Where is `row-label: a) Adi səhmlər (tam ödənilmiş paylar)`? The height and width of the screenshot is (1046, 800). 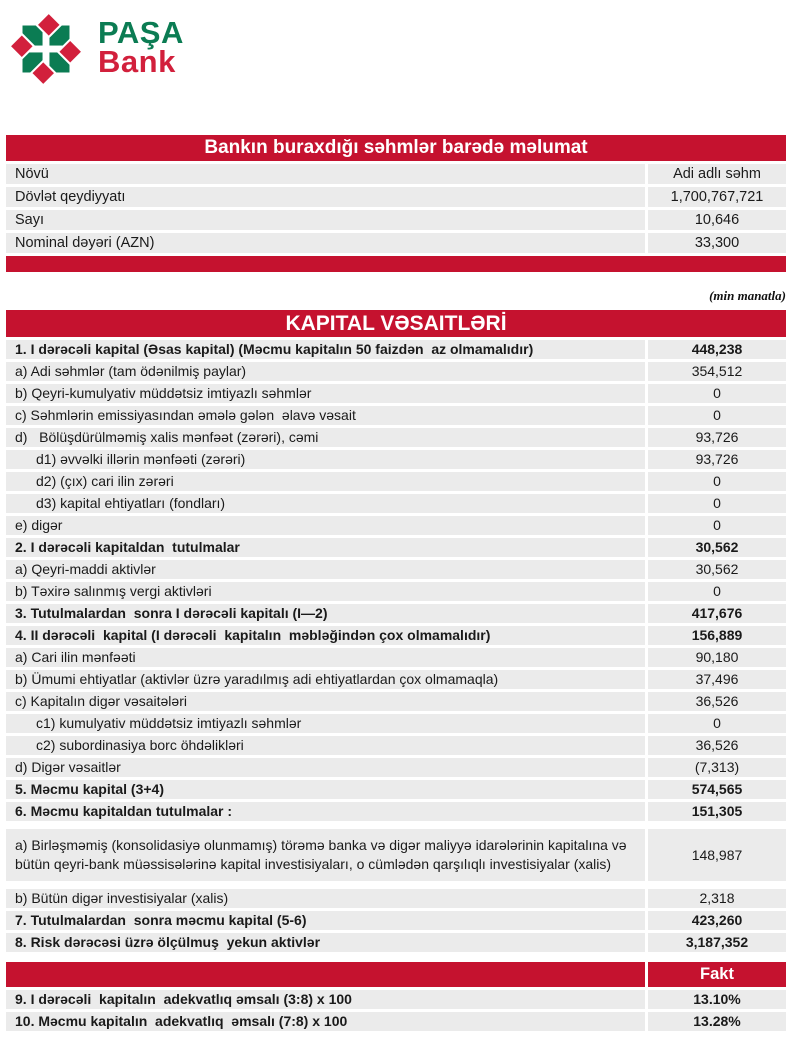 row-label: a) Adi səhmlər (tam ödənilmiş paylar) is located at coordinates (325, 371).